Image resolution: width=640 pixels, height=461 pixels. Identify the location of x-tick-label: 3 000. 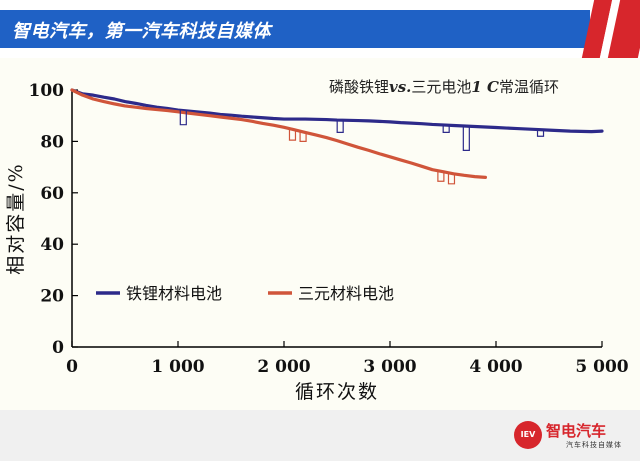
(389, 367).